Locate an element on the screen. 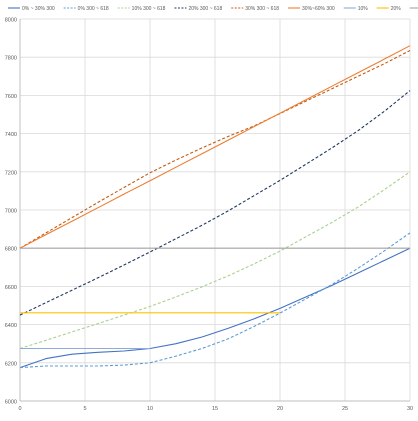 The width and height of the screenshot is (418, 421). legend-label-1: 0% 300 ~ 618 is located at coordinates (93, 9).